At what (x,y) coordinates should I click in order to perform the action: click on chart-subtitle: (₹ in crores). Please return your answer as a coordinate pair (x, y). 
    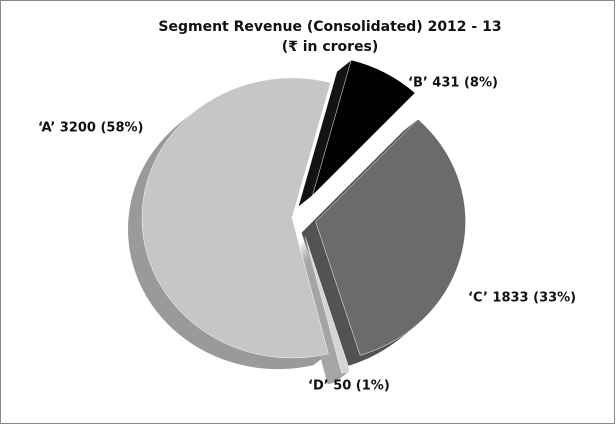
    Looking at the image, I should click on (330, 47).